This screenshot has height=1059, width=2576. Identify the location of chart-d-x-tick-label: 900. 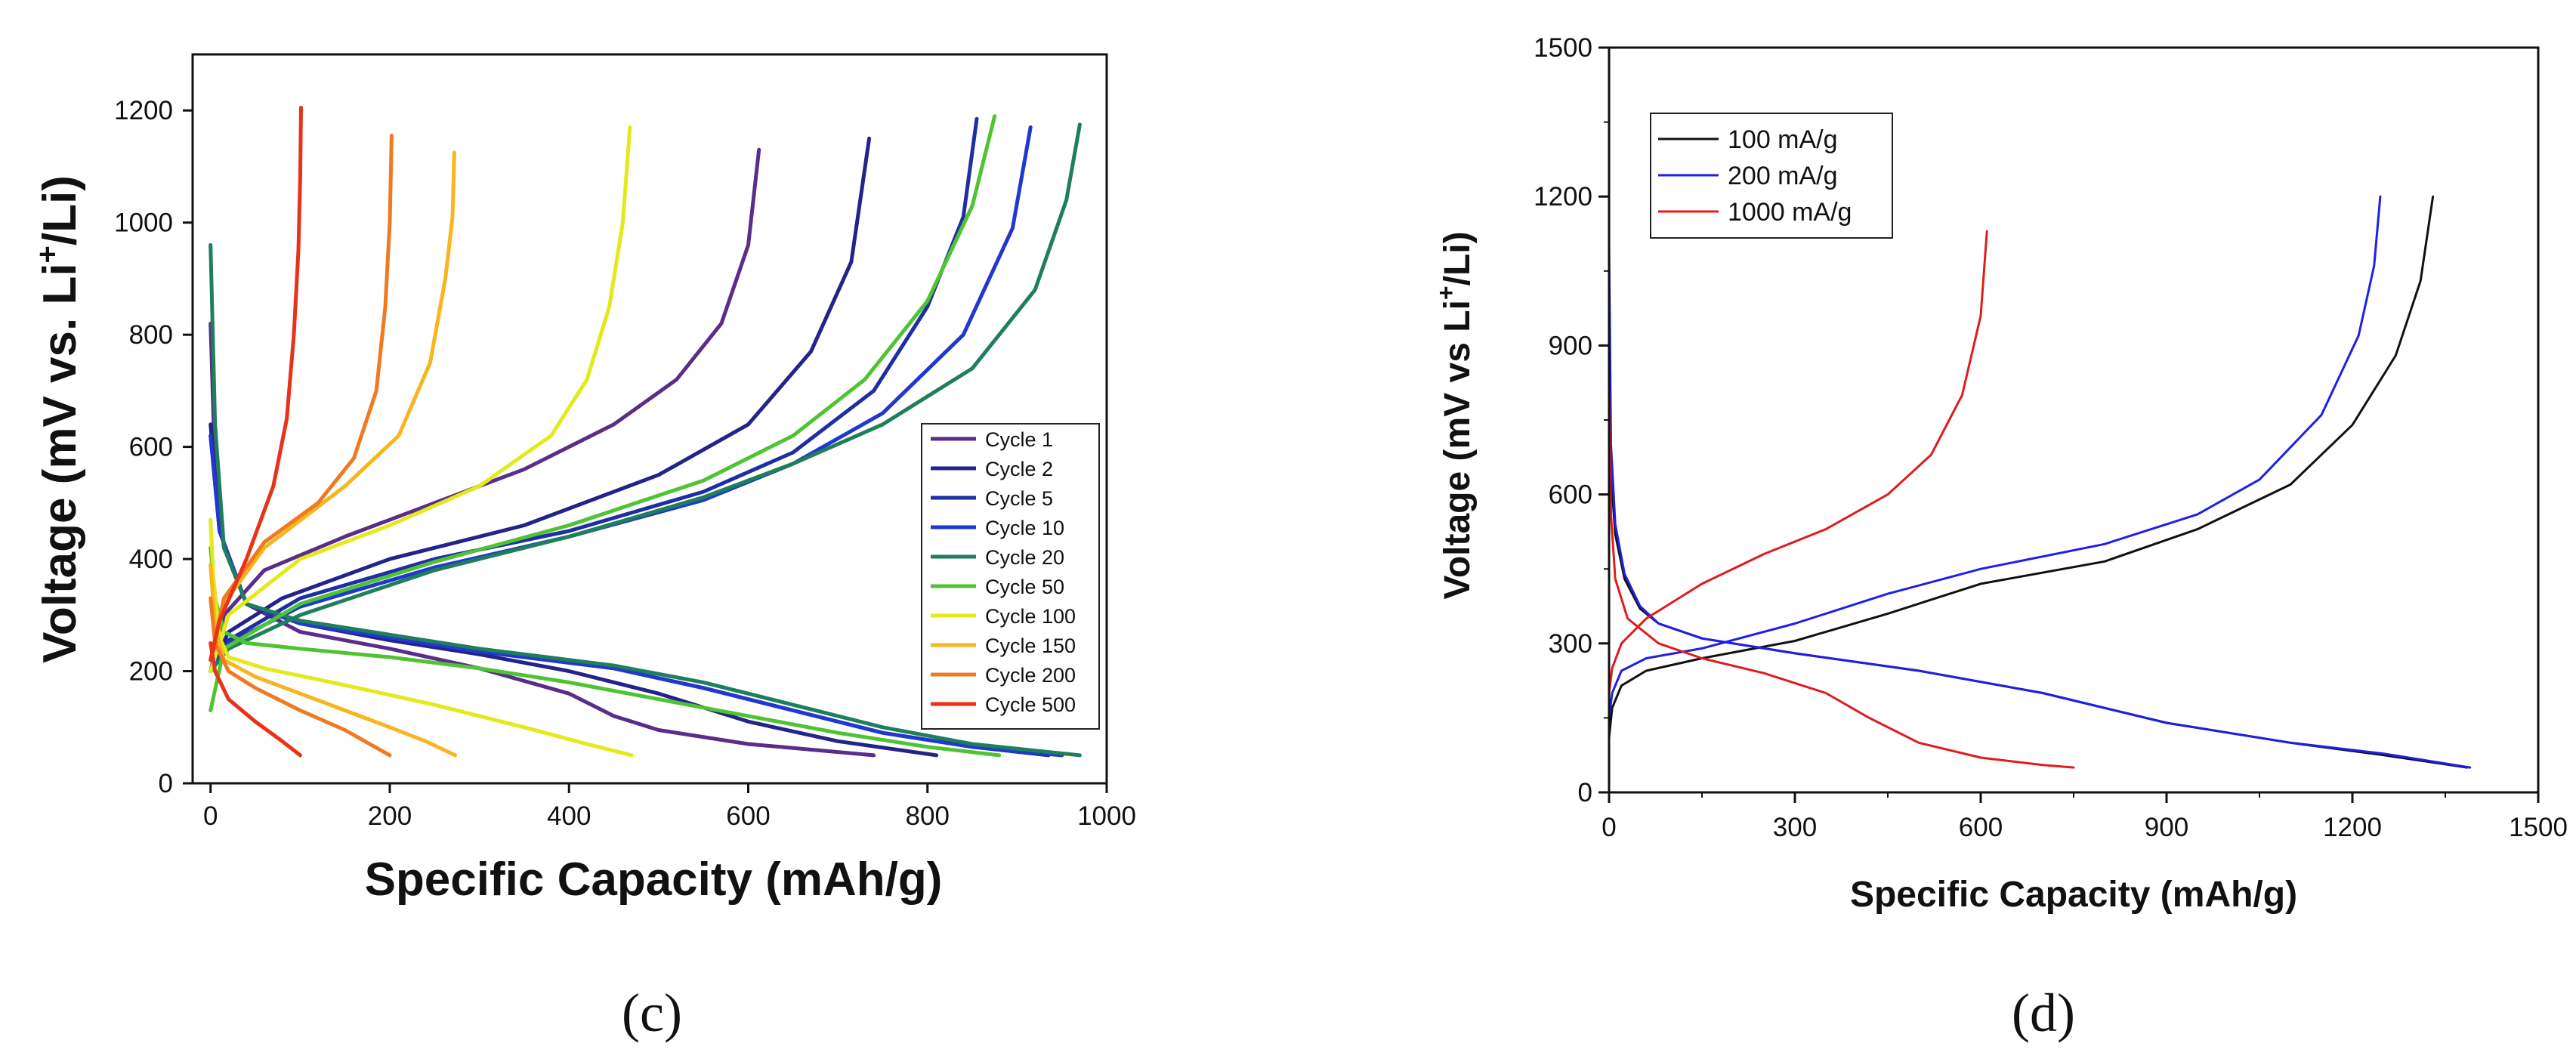
(2166, 827).